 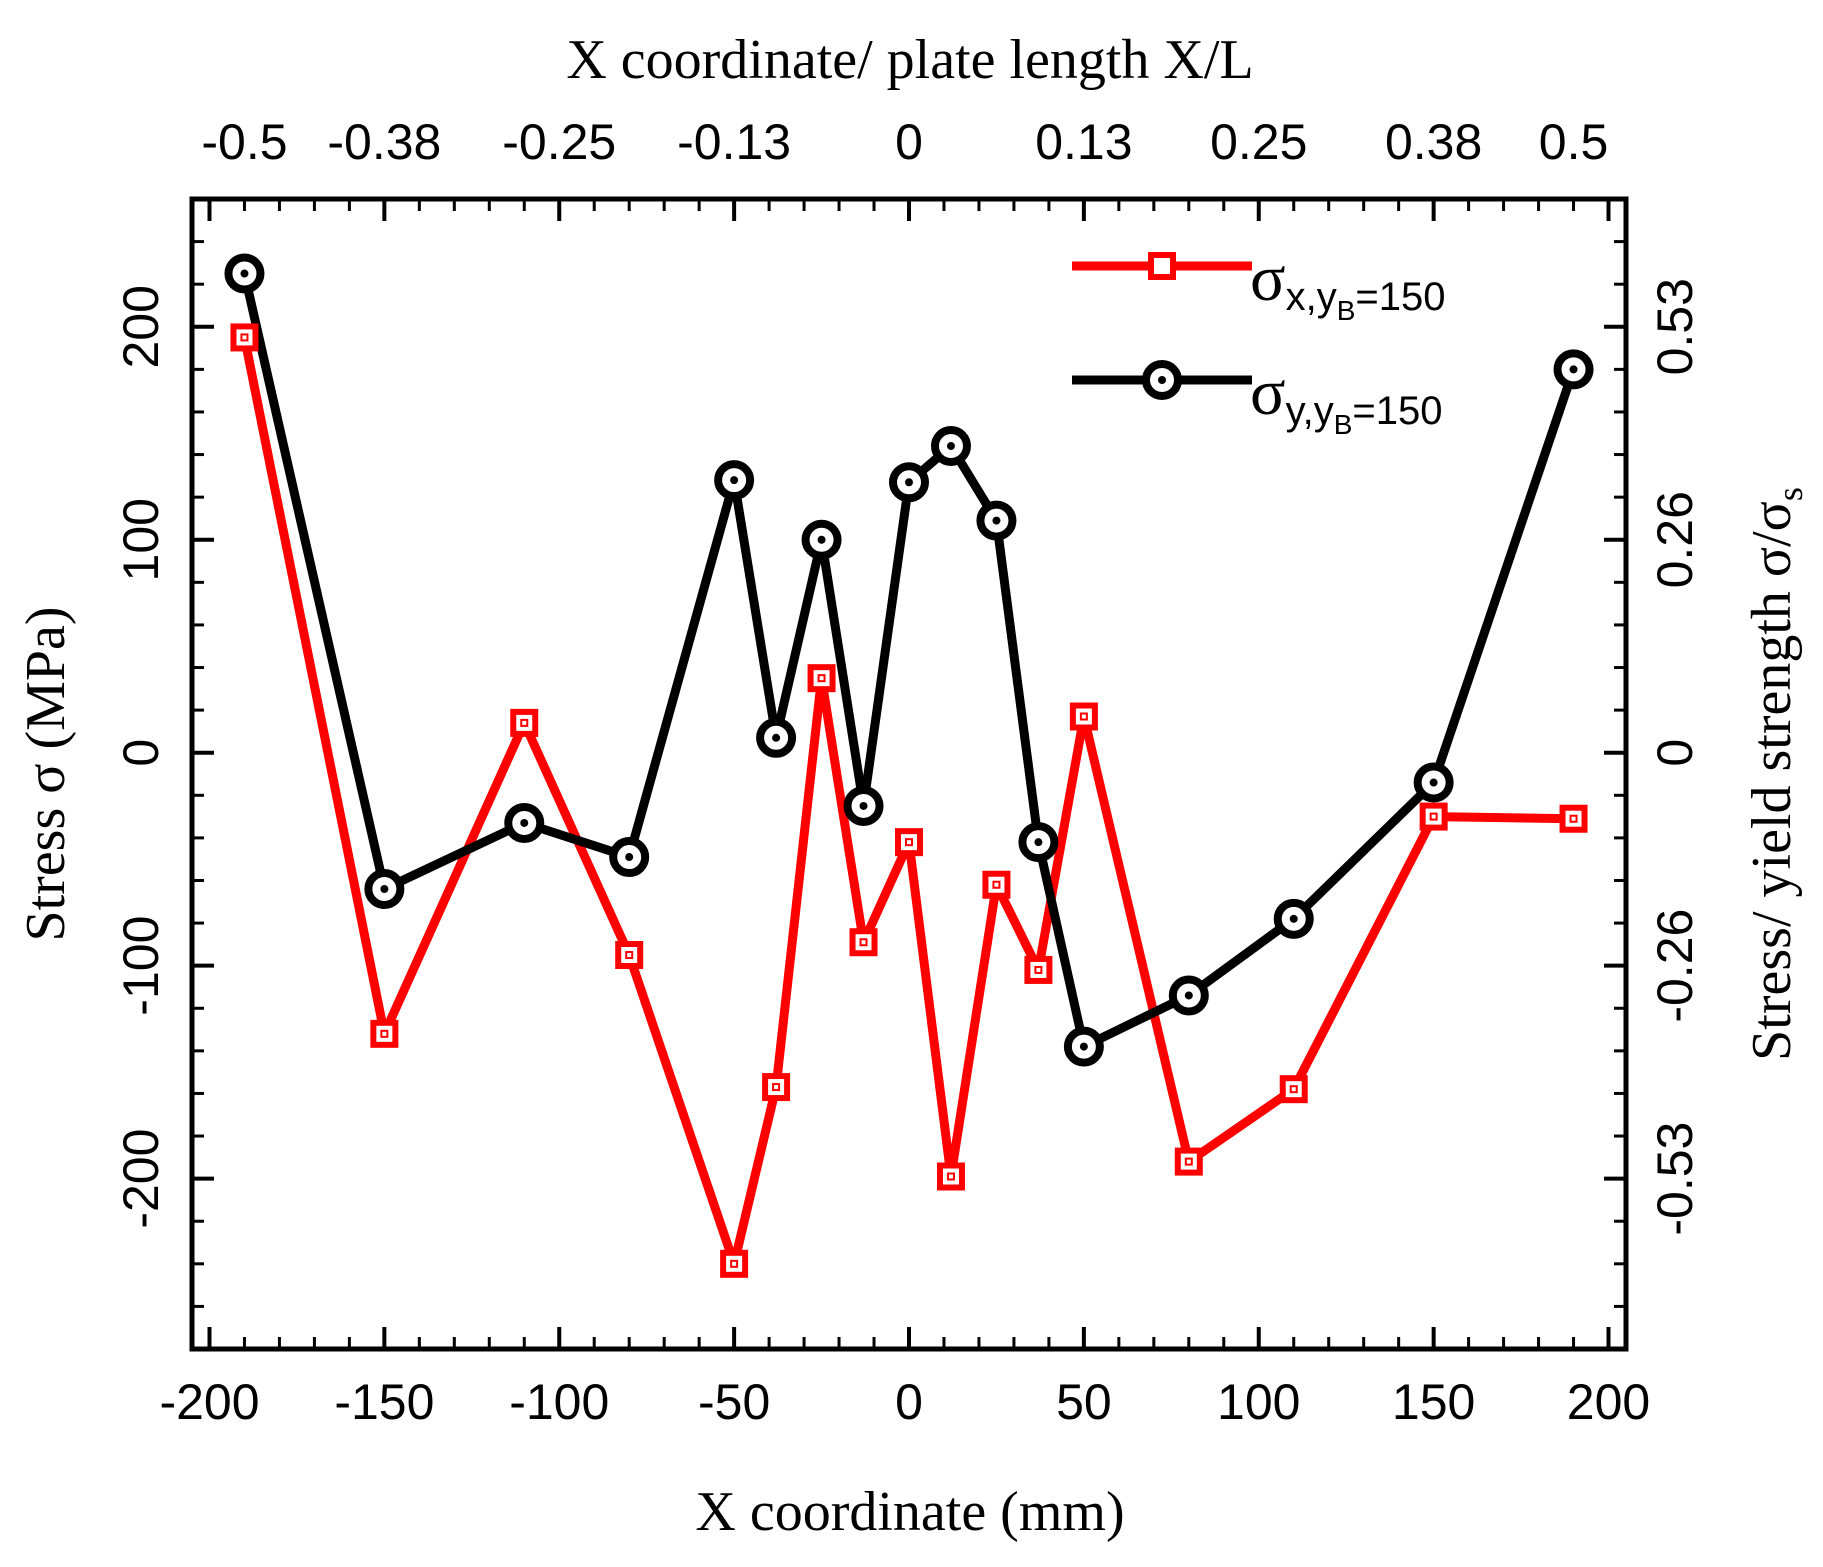 What do you see at coordinates (1790, 494) in the screenshot?
I see `y2-axis-title-sub: s` at bounding box center [1790, 494].